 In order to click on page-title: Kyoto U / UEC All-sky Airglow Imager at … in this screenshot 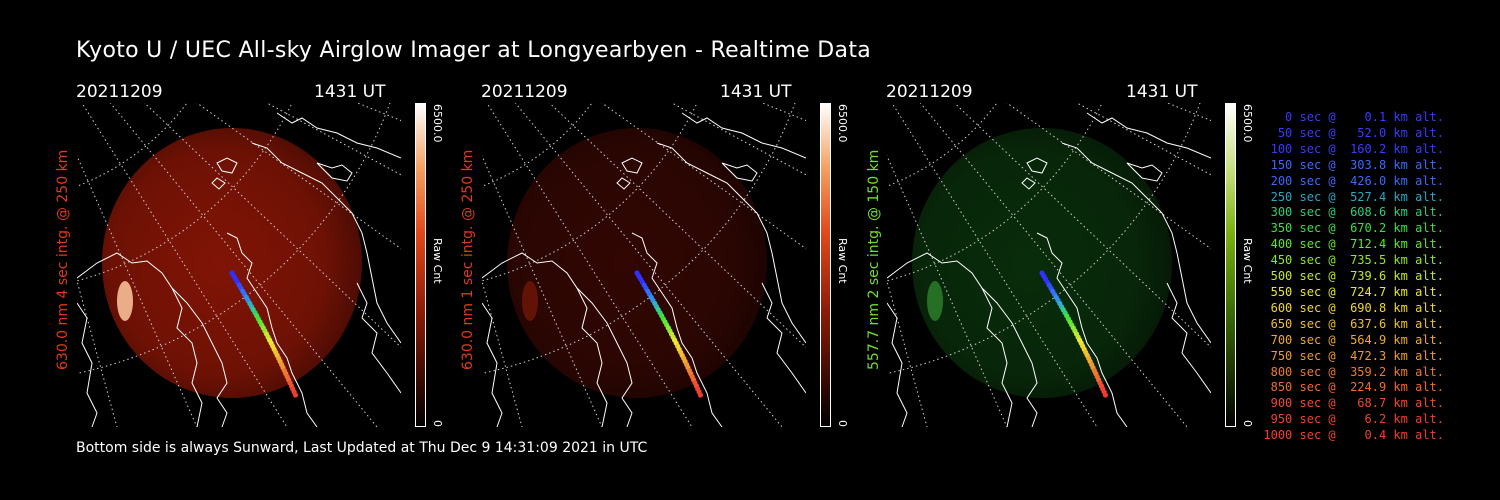, I will do `click(474, 50)`.